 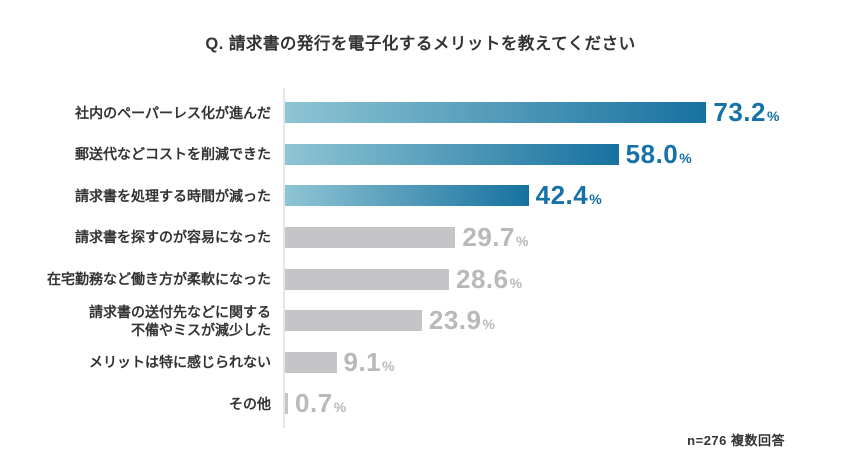 I want to click on bar-value-number: 0.7, so click(x=314, y=403).